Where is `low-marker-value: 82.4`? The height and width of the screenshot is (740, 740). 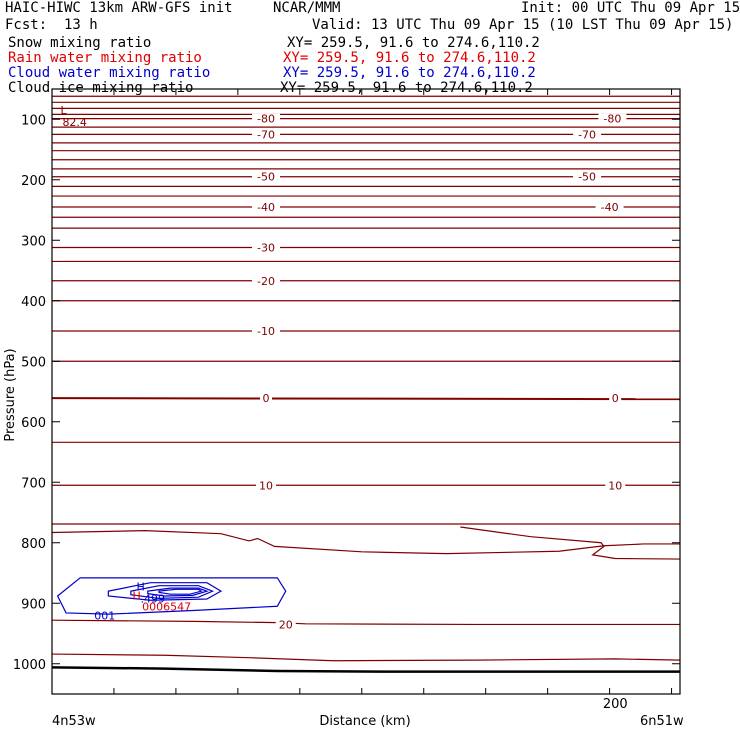
low-marker-value: 82.4 is located at coordinates (74, 122).